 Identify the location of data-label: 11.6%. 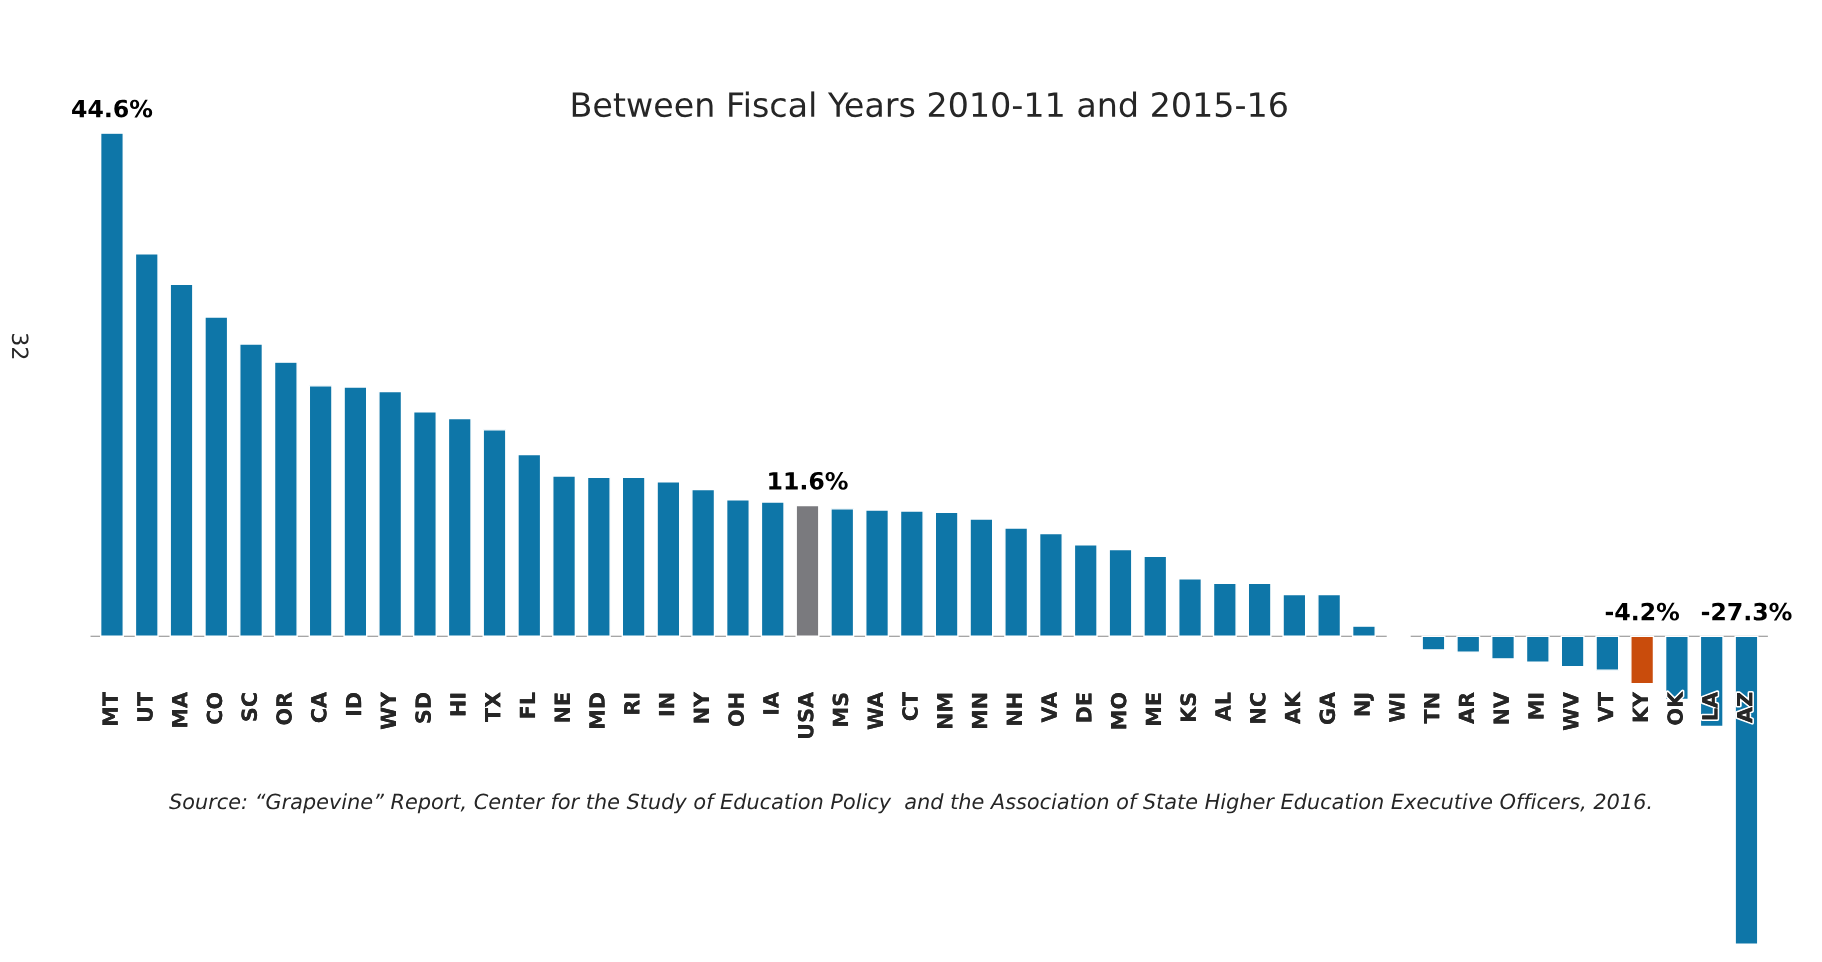
(808, 480).